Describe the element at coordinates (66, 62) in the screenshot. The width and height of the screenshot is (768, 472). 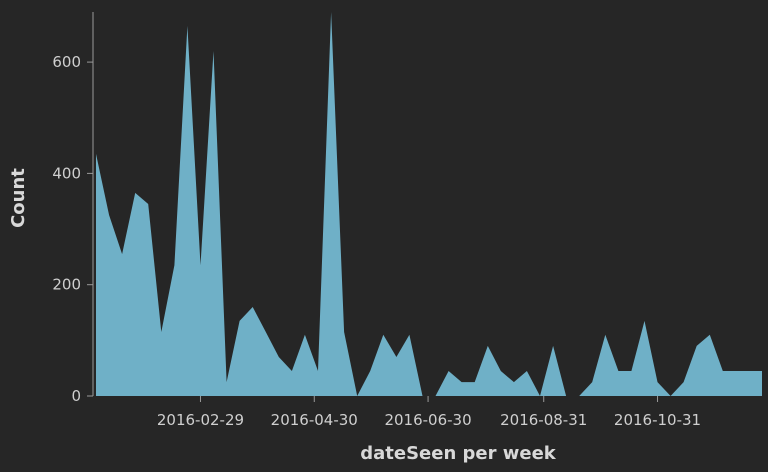
I see `y-tick-label: 600` at that location.